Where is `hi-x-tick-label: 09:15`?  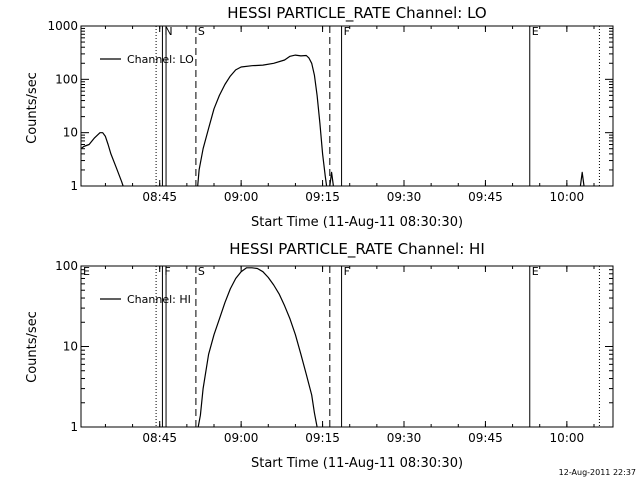 hi-x-tick-label: 09:15 is located at coordinates (322, 438).